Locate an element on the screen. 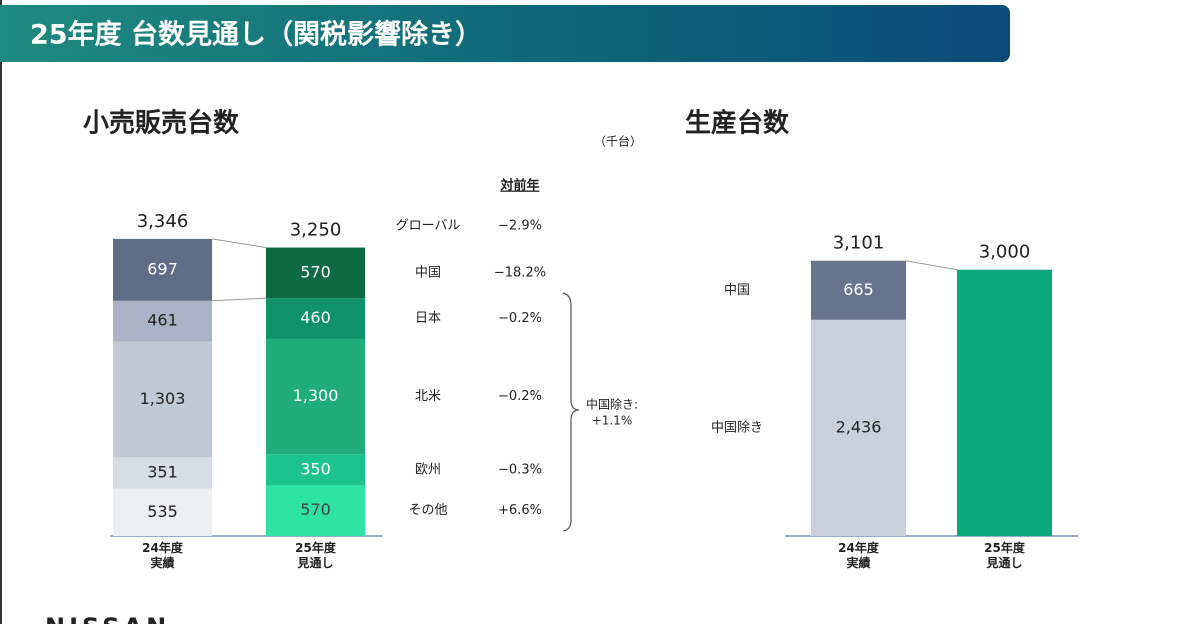 The height and width of the screenshot is (624, 1200). value-label: 1,303 is located at coordinates (163, 398).